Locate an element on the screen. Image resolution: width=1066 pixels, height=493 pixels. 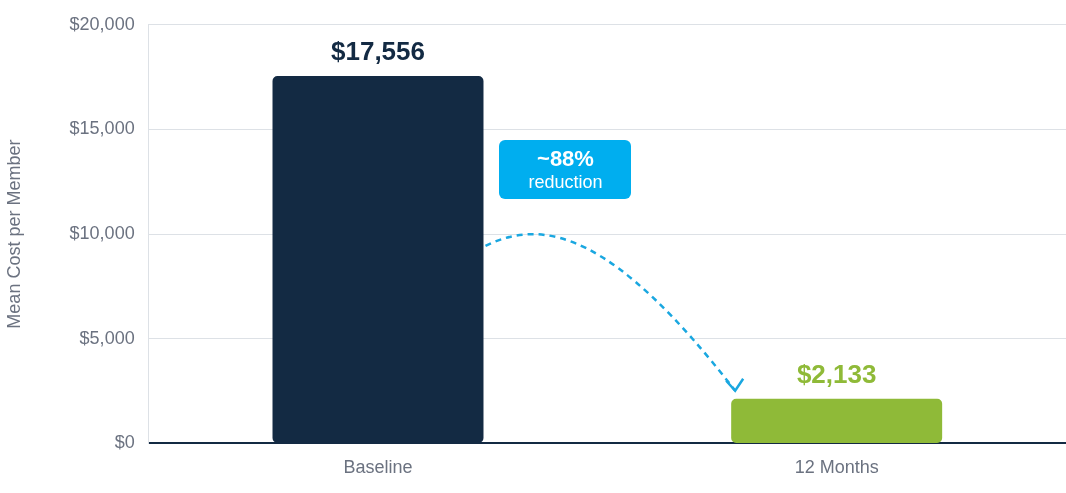
y-tick-label: $10,000 is located at coordinates (102, 233).